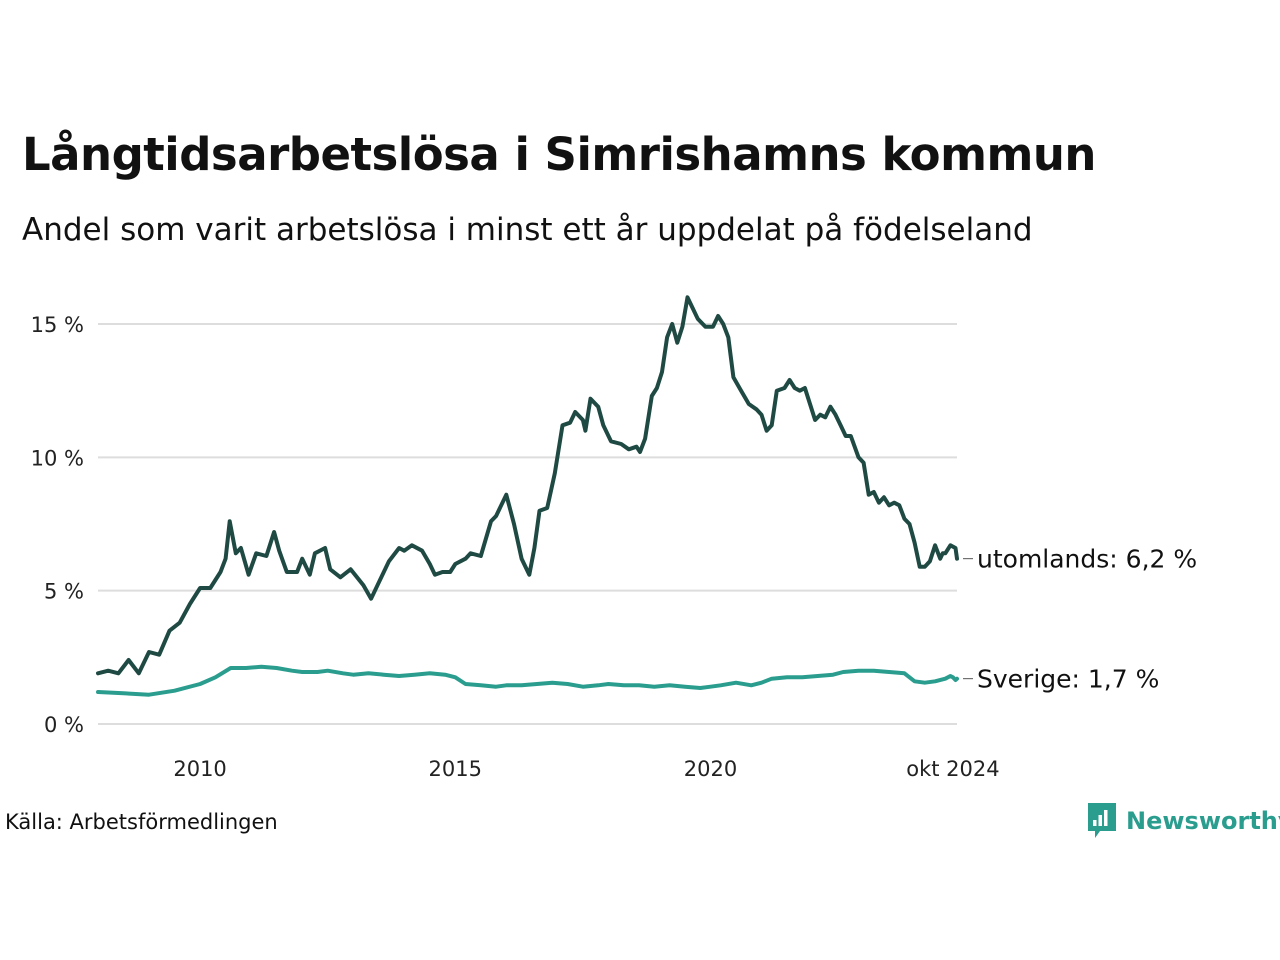 This screenshot has height=960, width=1280. What do you see at coordinates (1102, 820) in the screenshot?
I see `newsworthy-logo-icon` at bounding box center [1102, 820].